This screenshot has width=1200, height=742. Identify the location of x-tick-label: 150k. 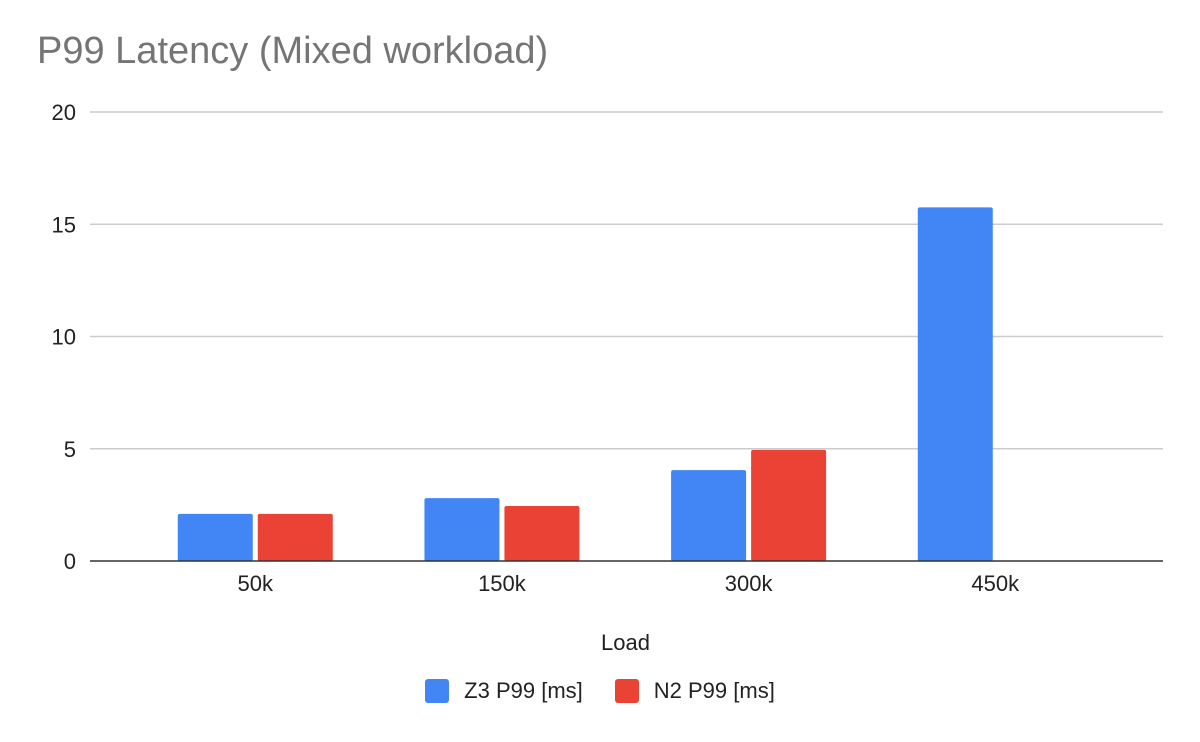
(502, 583).